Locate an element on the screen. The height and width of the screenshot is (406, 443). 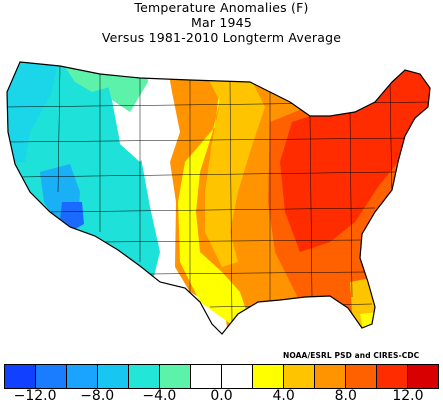
map-title: Temperature Anomalies (F) is located at coordinates (221, 7).